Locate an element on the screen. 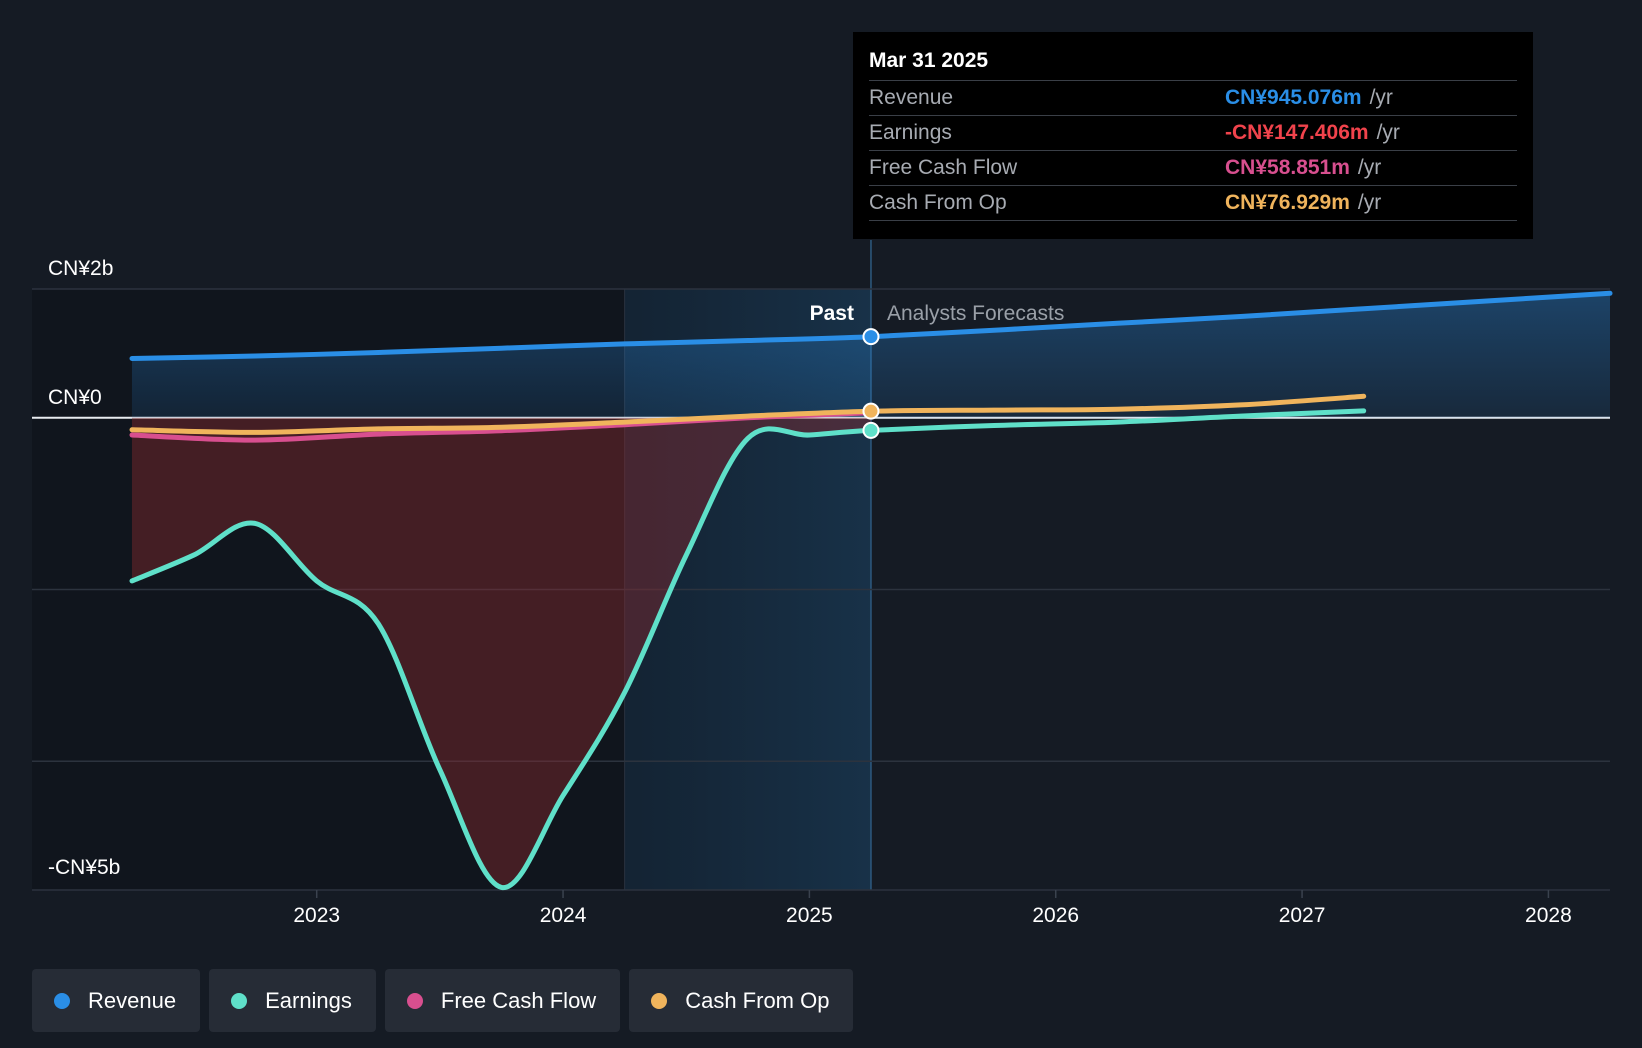 Image resolution: width=1642 pixels, height=1048 pixels. x-tick-label: 2025 is located at coordinates (809, 915).